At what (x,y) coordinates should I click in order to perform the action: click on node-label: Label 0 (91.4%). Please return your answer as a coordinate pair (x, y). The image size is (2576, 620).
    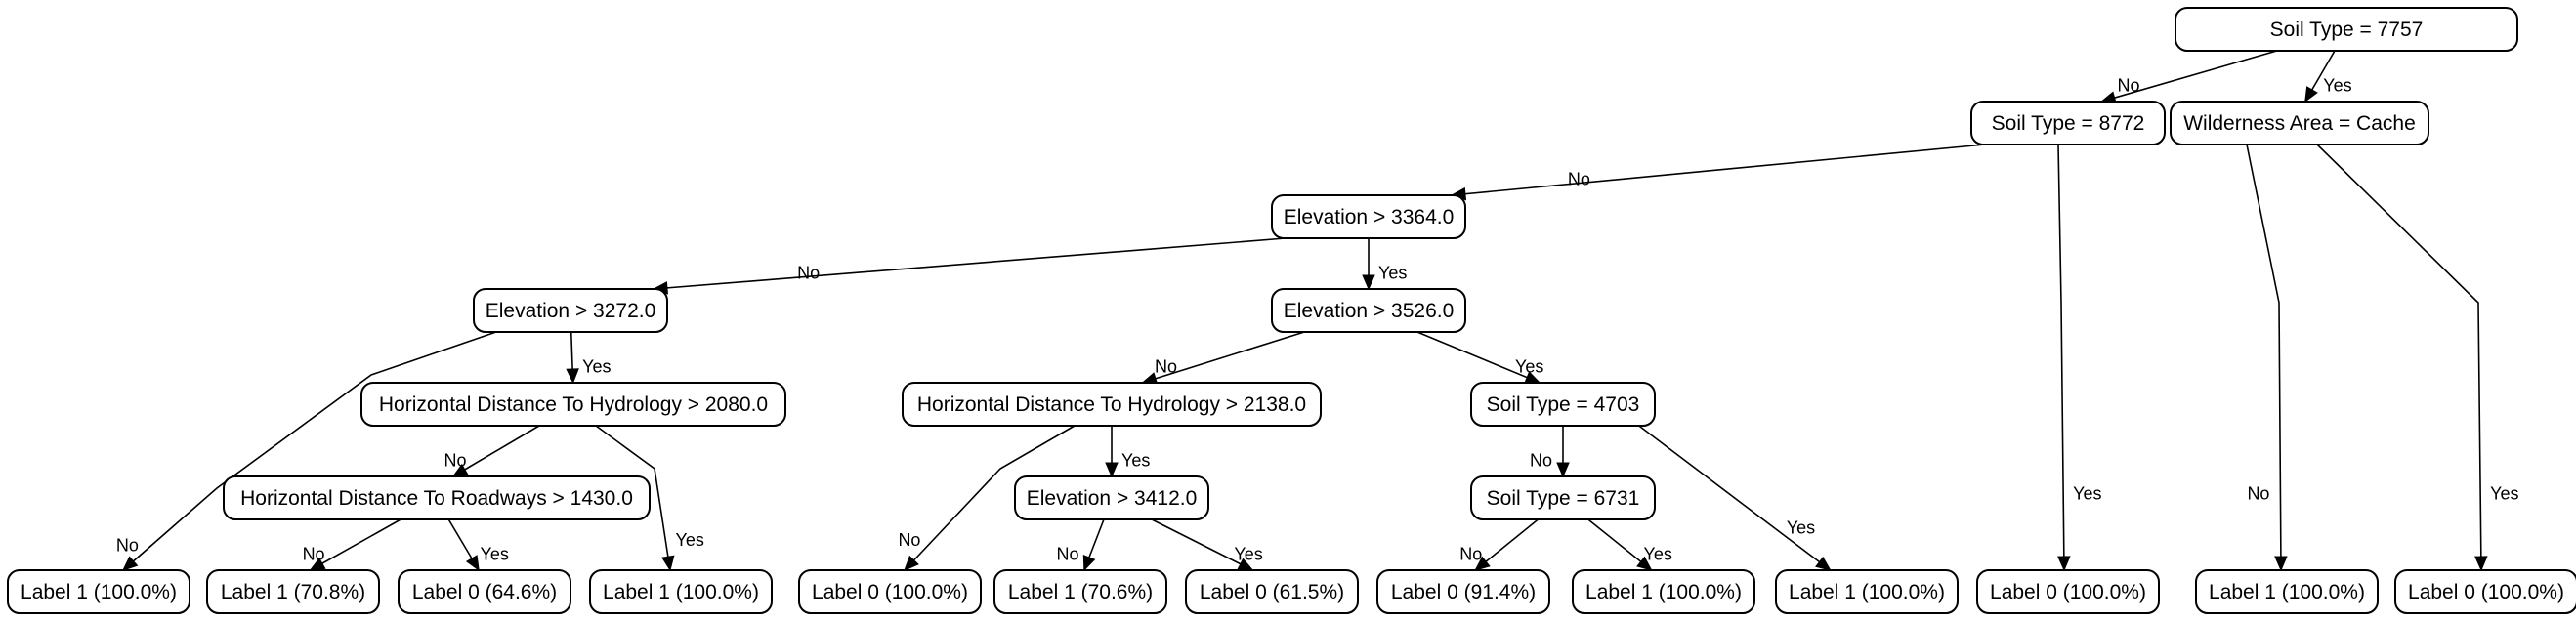
    Looking at the image, I should click on (1463, 592).